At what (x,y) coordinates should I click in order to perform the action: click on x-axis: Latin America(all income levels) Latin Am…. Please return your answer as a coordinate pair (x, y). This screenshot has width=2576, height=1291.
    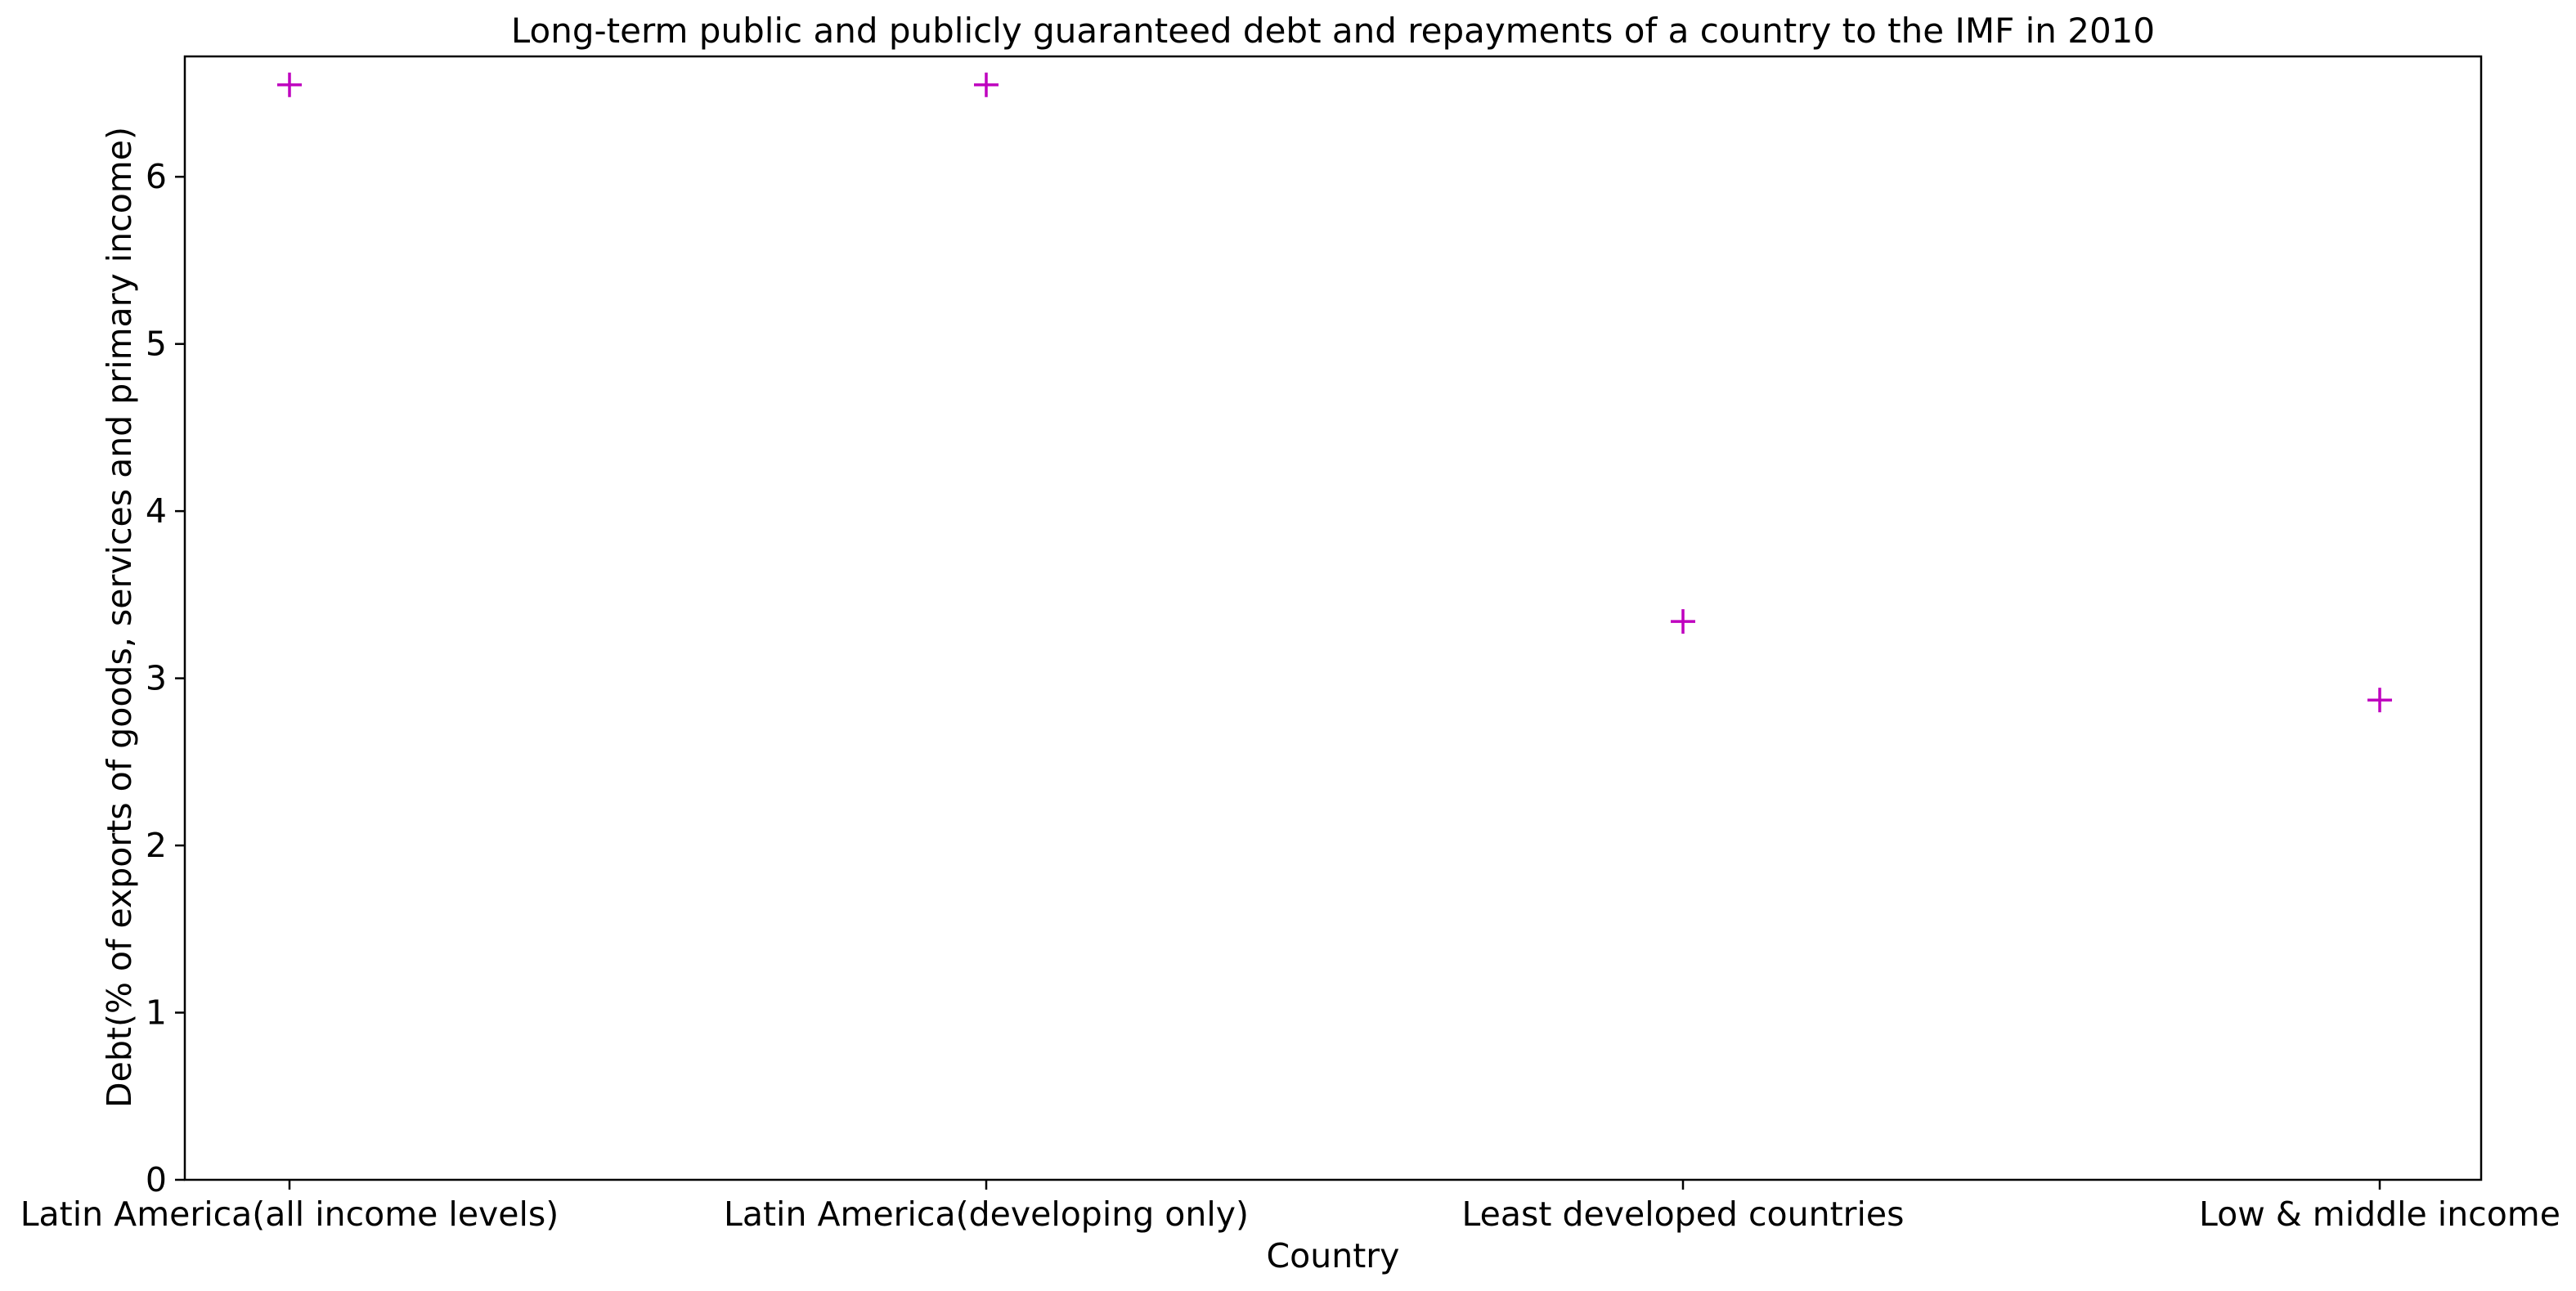
    Looking at the image, I should click on (1290, 1207).